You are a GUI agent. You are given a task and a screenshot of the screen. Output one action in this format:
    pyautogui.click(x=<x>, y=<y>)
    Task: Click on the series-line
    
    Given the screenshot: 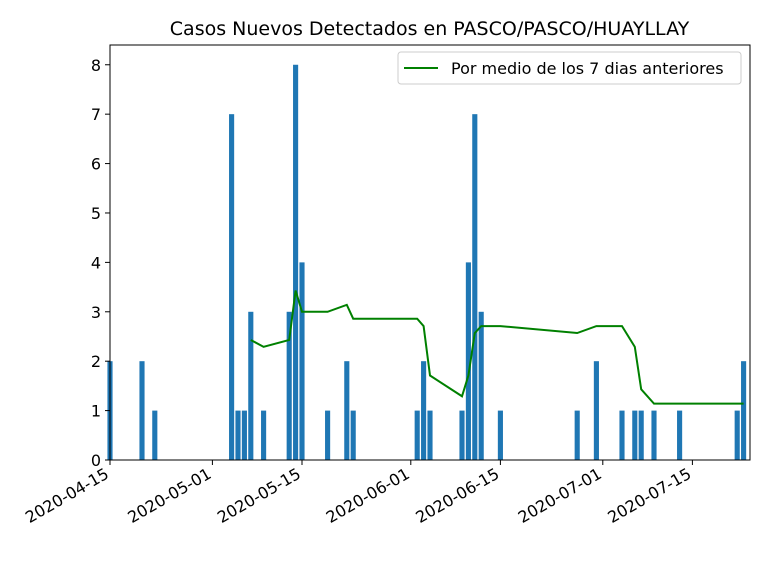 What is the action you would take?
    pyautogui.click(x=497, y=347)
    